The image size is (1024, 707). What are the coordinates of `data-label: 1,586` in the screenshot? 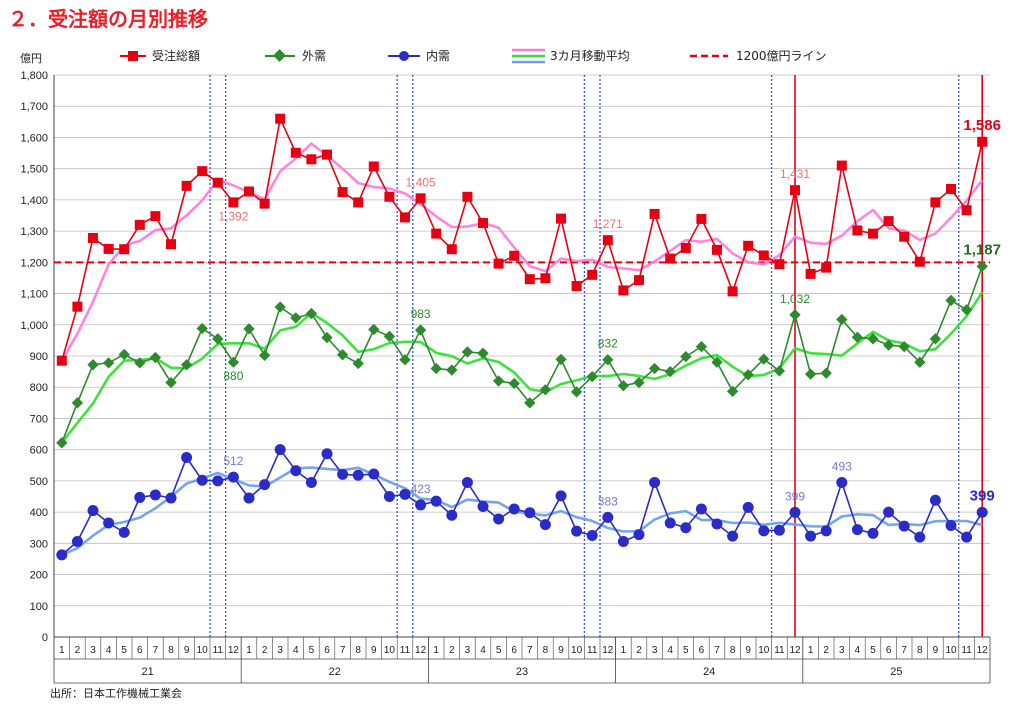 It's located at (982, 125).